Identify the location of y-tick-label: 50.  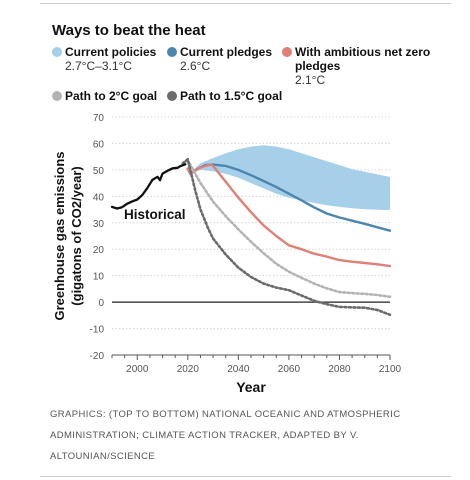
(99, 171).